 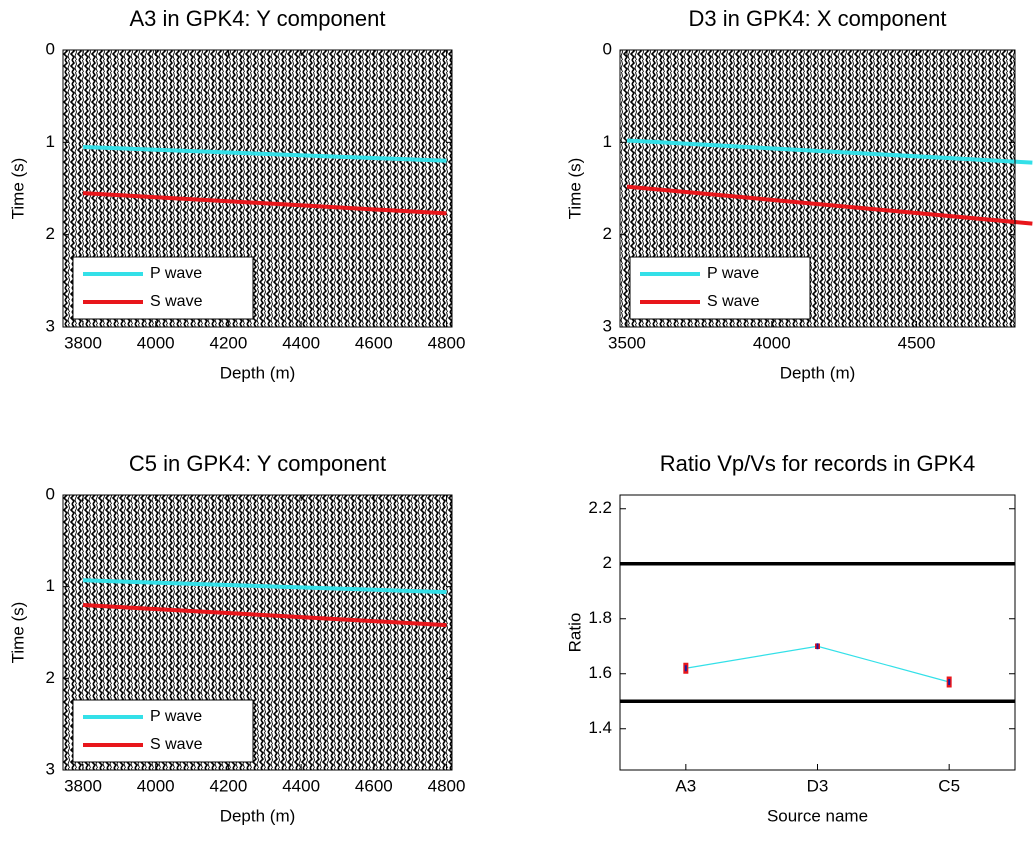 What do you see at coordinates (949, 785) in the screenshot?
I see `x-tick-label: C5` at bounding box center [949, 785].